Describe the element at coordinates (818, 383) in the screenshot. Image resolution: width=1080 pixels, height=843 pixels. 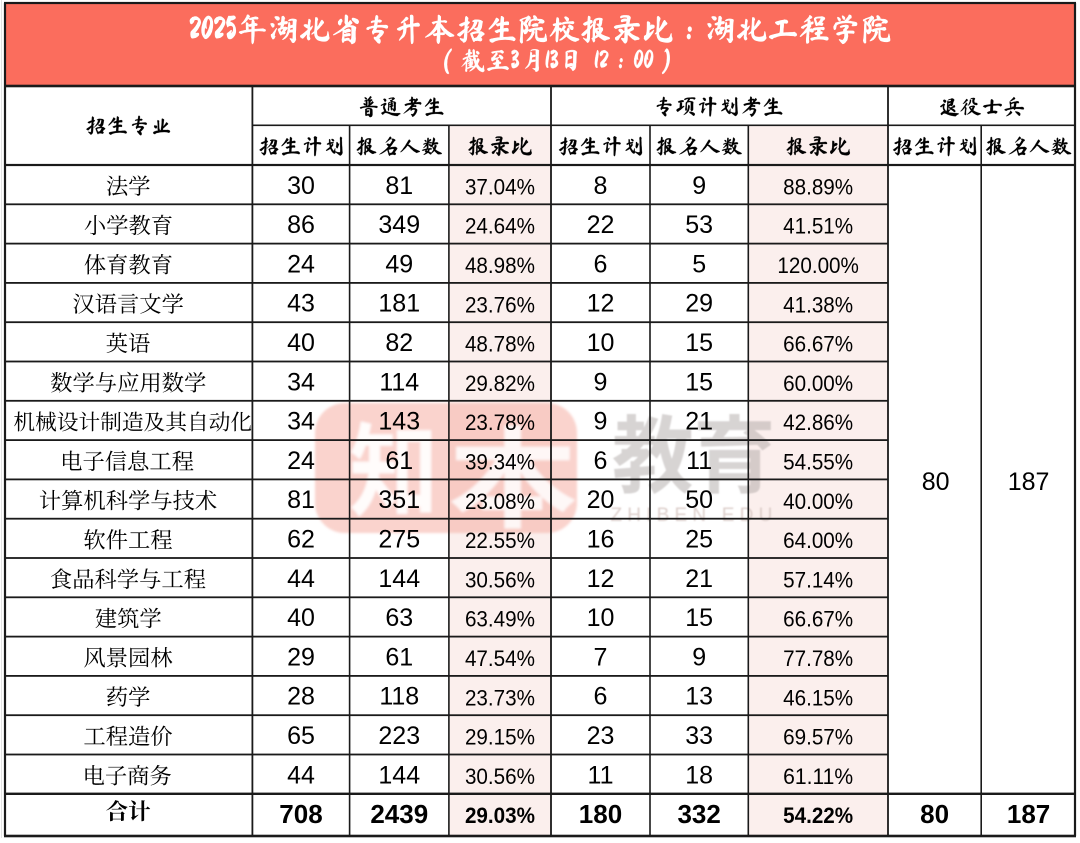
I see `svg-text: 60.00%` at that location.